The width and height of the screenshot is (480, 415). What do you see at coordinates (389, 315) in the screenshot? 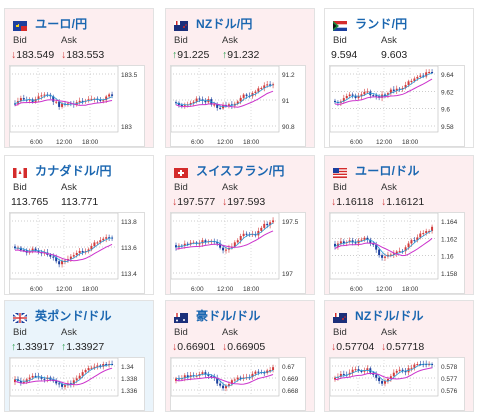
I see `pair-title: NZドル/ドル` at bounding box center [389, 315].